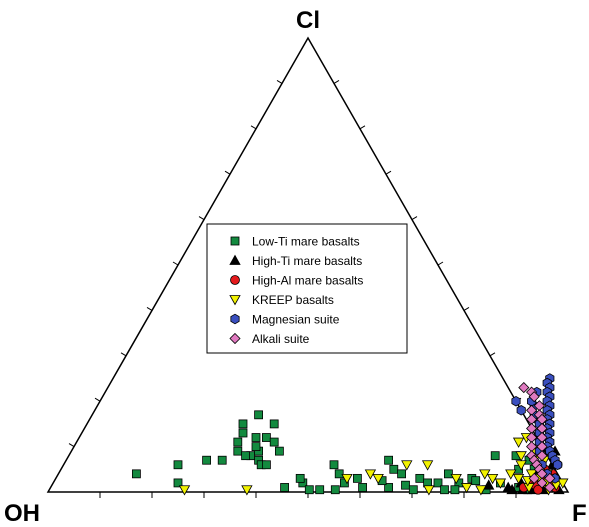  Describe the element at coordinates (22, 513) in the screenshot. I see `apex-label-oh: OH` at that location.